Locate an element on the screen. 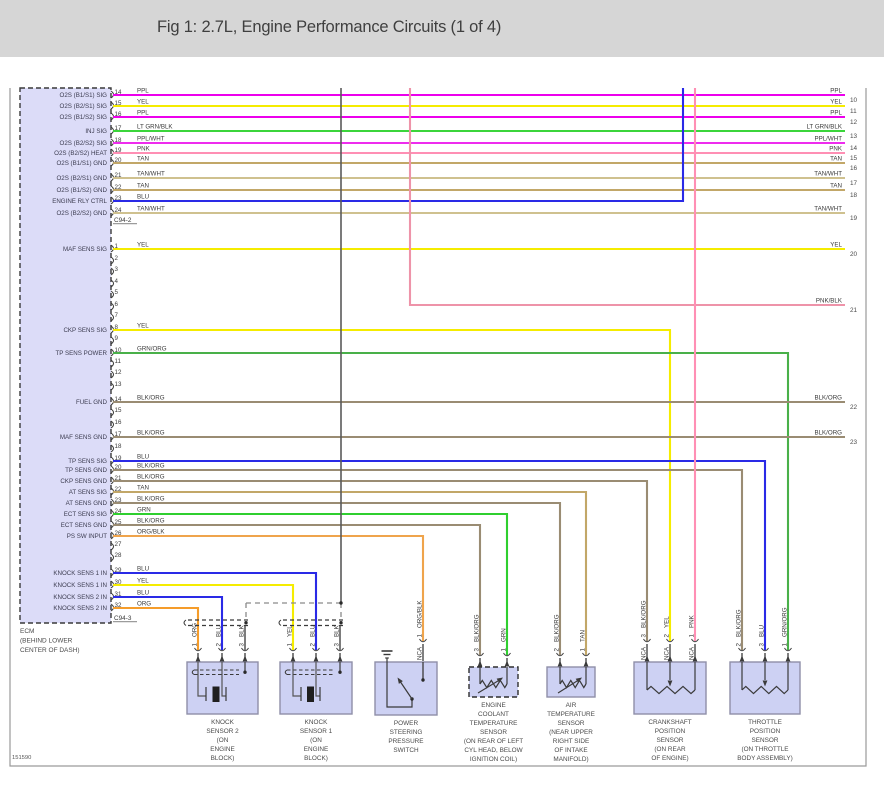 The height and width of the screenshot is (790, 884). ecm-location-label: CENTER OF DASH) is located at coordinates (50, 650).